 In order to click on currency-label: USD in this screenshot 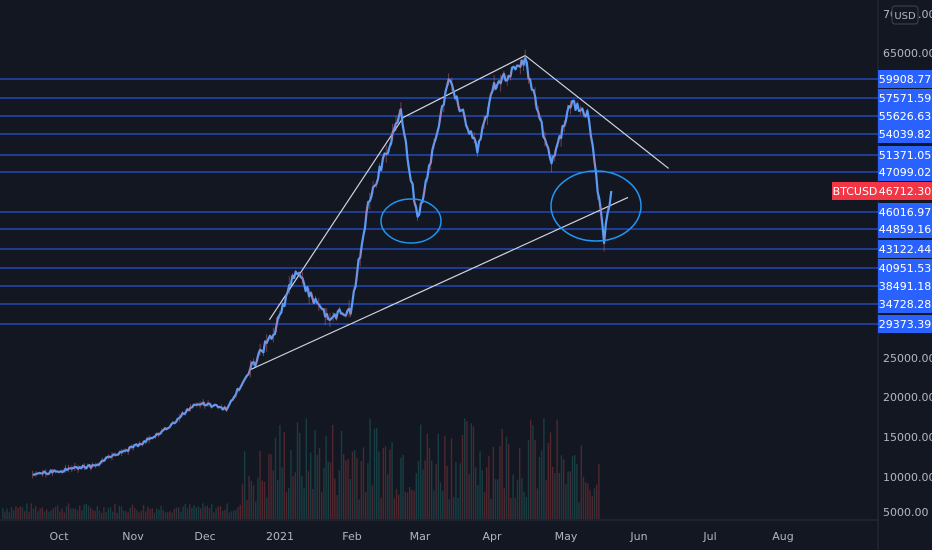, I will do `click(905, 16)`.